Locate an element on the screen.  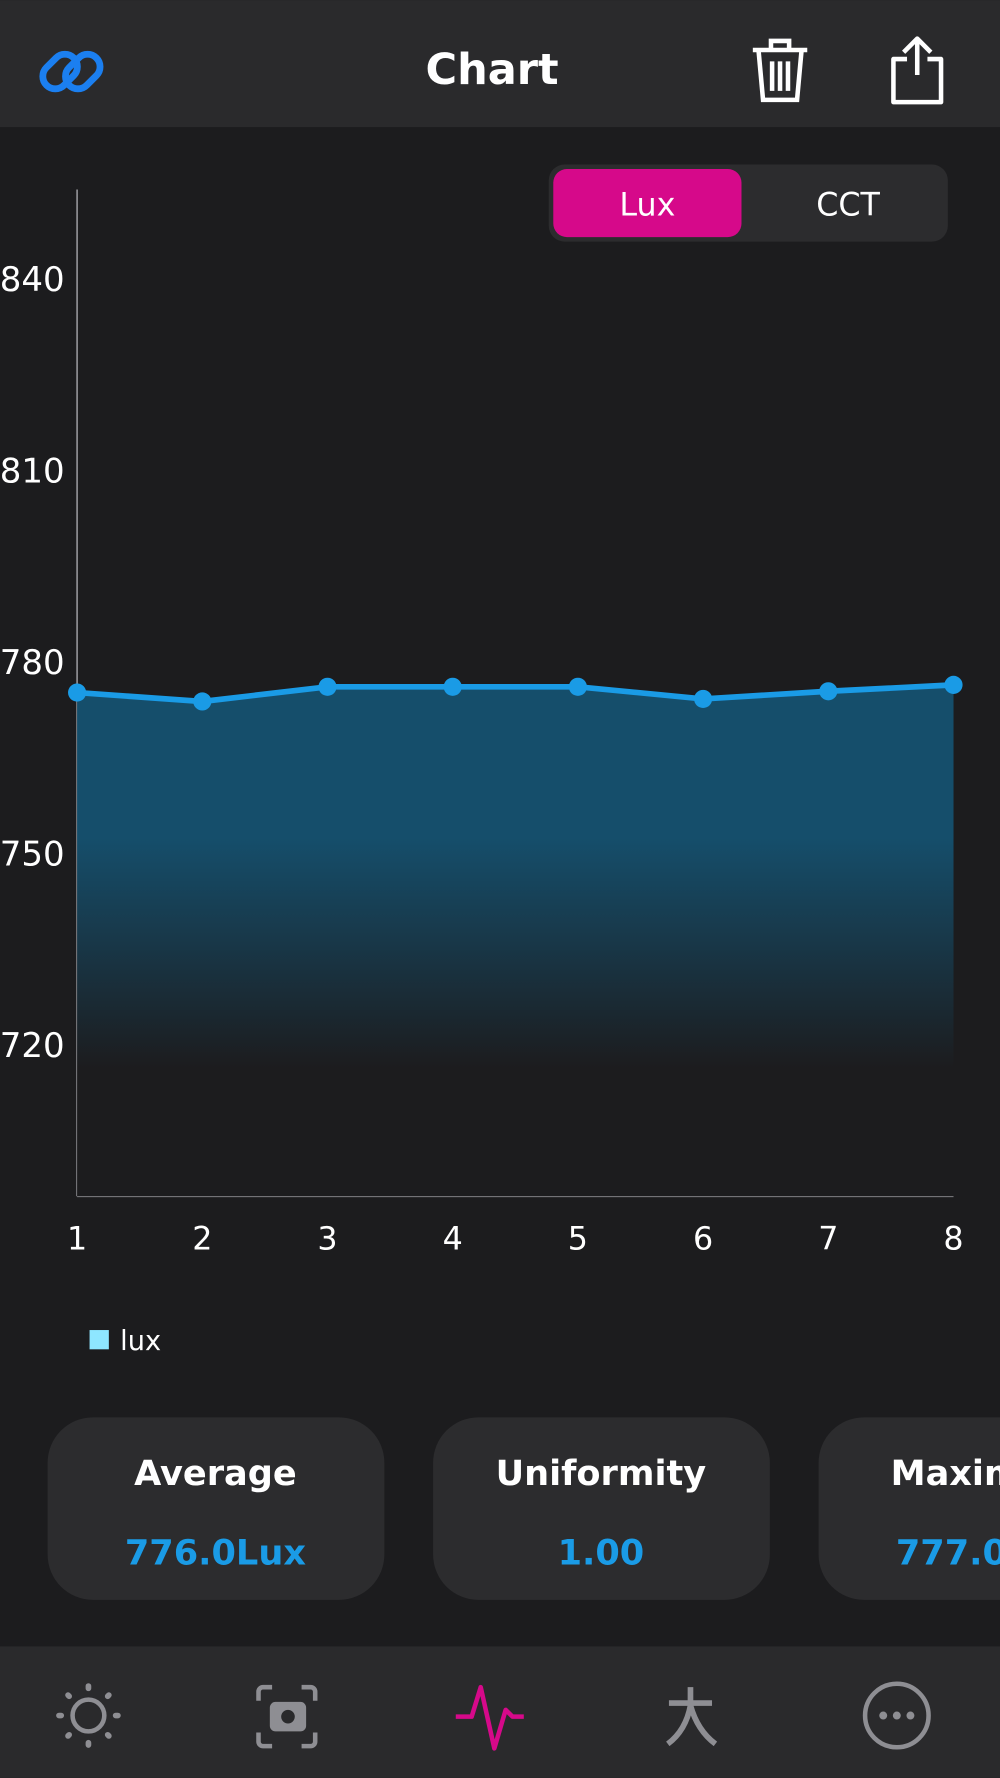
y-tick-label: 840 is located at coordinates (32, 280).